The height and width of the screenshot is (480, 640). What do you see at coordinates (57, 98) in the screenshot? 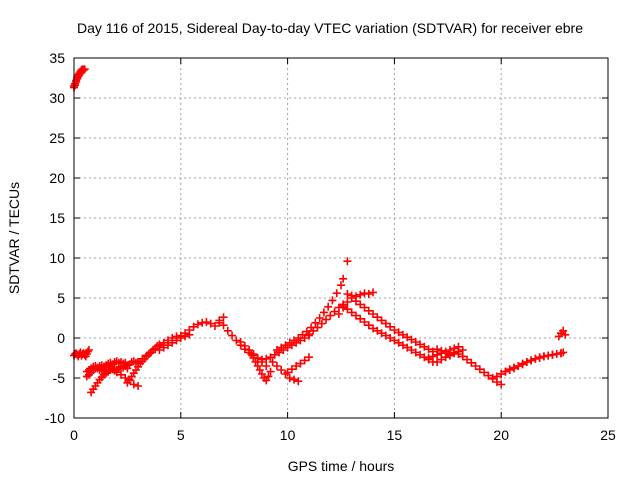
I see `y-tick-label: 30` at bounding box center [57, 98].